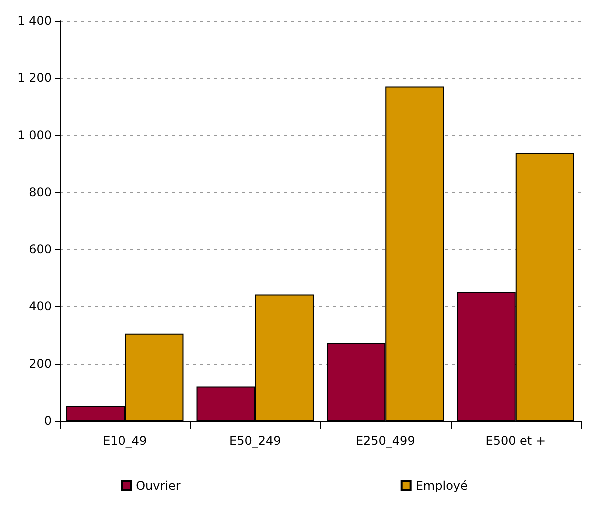  I want to click on x-tick-label: E10_49, so click(125, 441).